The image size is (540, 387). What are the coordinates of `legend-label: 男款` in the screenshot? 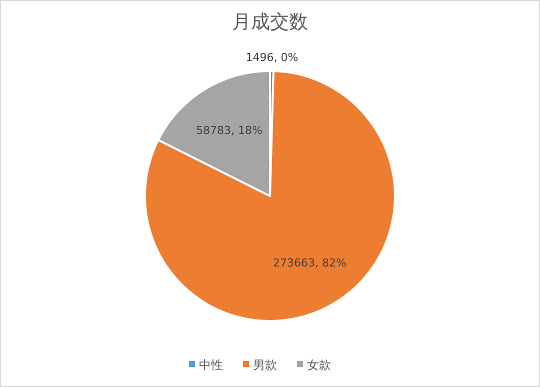 It's located at (265, 365).